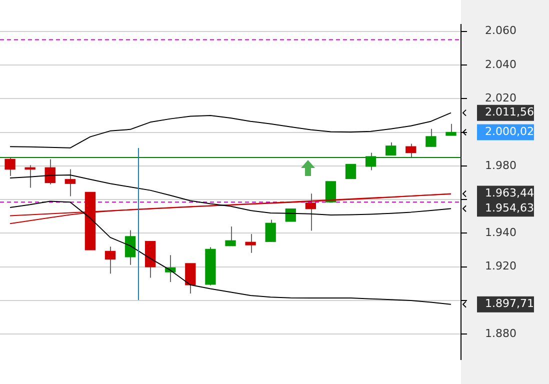  Describe the element at coordinates (500, 97) in the screenshot. I see `y-tick-label: 2.020` at that location.